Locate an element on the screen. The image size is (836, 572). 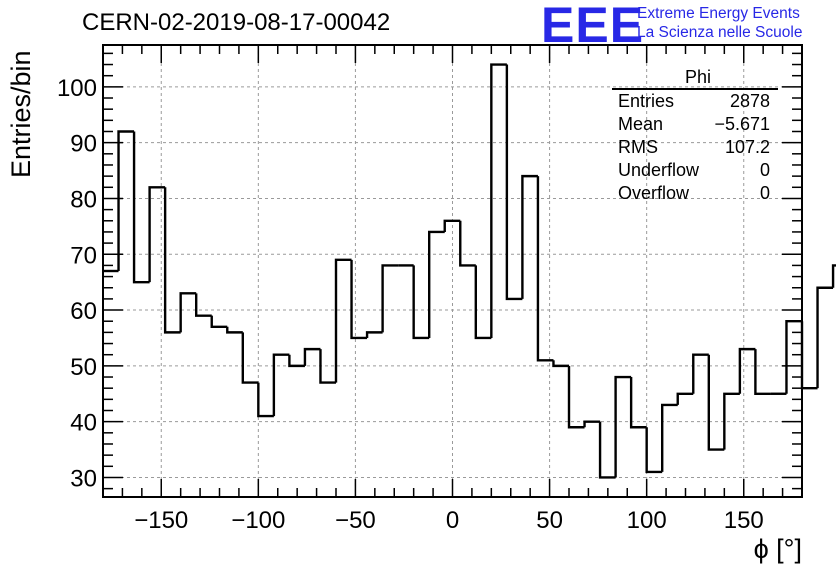
stats-value: 2878 is located at coordinates (749, 101).